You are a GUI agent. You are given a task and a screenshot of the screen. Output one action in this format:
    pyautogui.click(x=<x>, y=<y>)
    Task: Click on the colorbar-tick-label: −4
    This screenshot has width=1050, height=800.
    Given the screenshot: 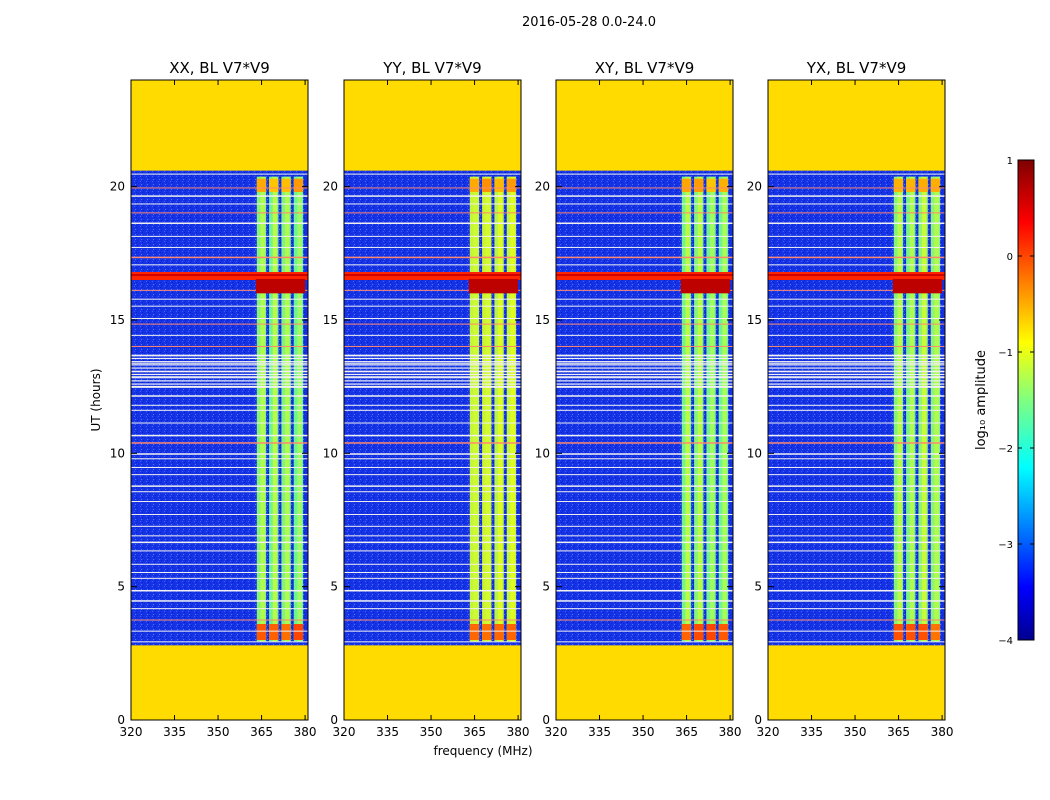 What is the action you would take?
    pyautogui.click(x=1005, y=641)
    